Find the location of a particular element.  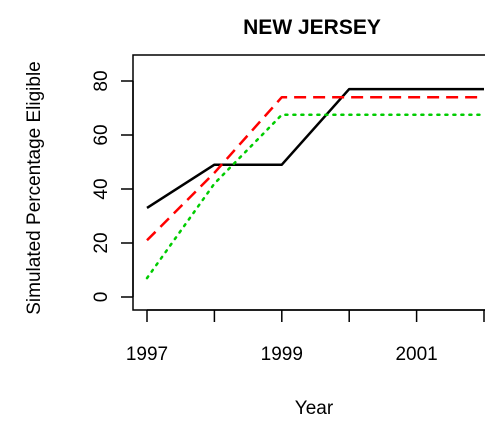

y-tick-label: 60 is located at coordinates (101, 134).